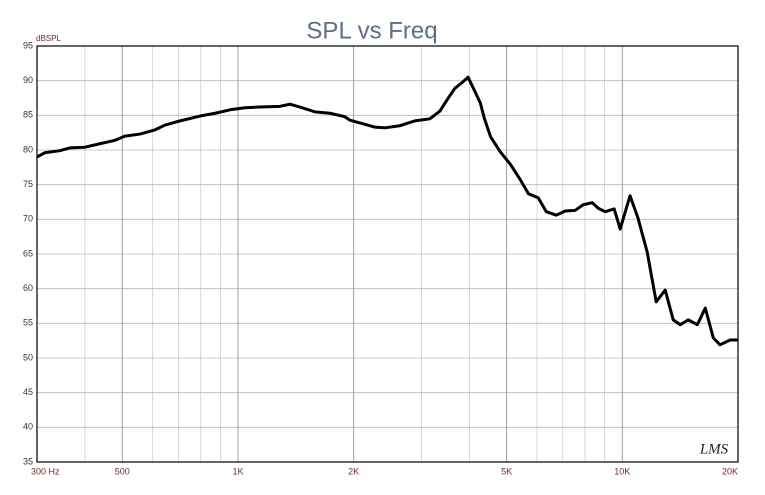 The height and width of the screenshot is (495, 765). Describe the element at coordinates (28, 392) in the screenshot. I see `y-tick-label: 45` at that location.